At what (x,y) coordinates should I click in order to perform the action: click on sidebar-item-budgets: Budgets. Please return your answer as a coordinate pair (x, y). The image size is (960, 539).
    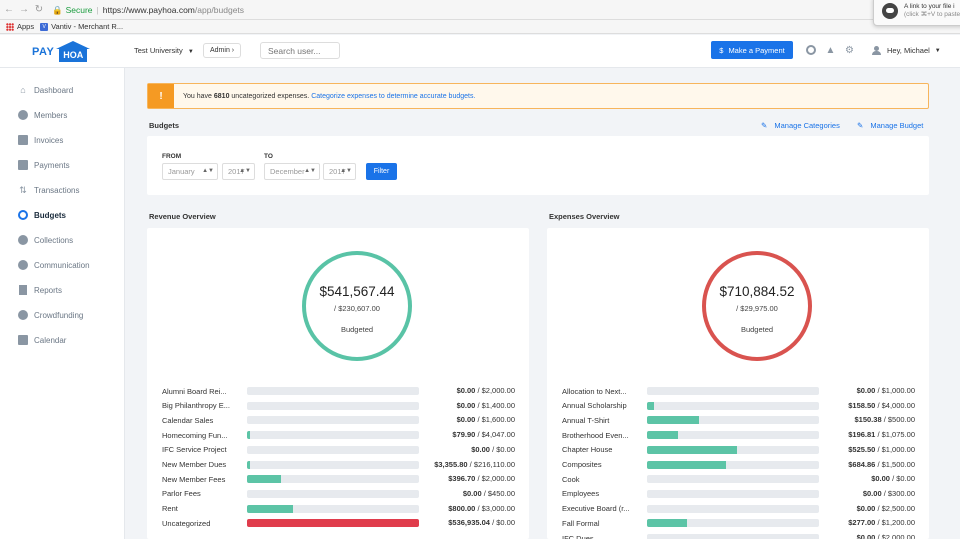
    Looking at the image, I should click on (42, 215).